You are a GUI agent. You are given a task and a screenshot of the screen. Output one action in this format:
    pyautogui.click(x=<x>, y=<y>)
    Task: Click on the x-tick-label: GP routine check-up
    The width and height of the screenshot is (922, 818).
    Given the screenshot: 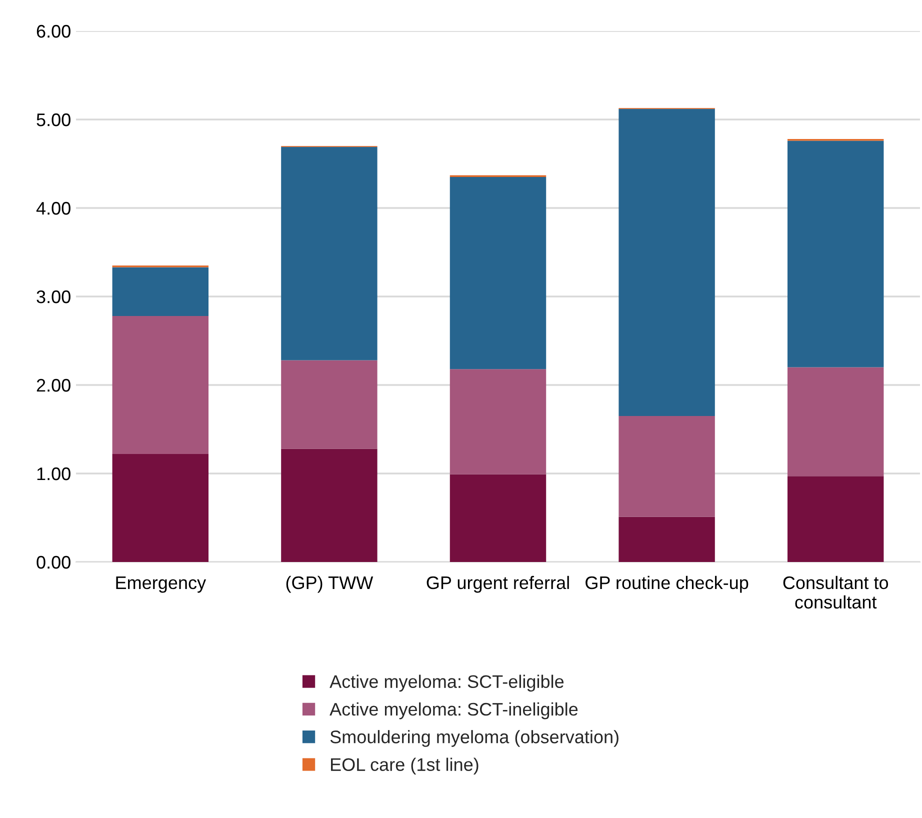 What is the action you would take?
    pyautogui.click(x=667, y=584)
    